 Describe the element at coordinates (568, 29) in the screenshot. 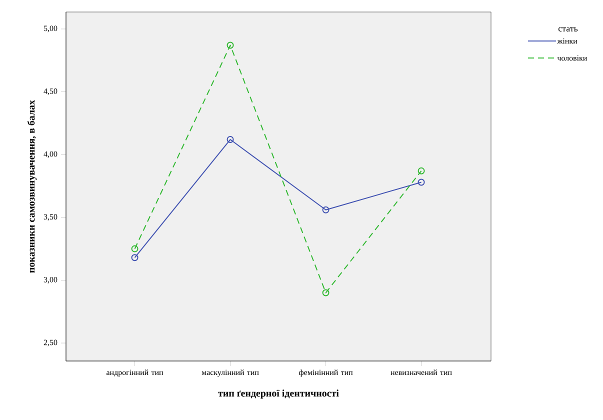

I see `legend-title: стать` at that location.